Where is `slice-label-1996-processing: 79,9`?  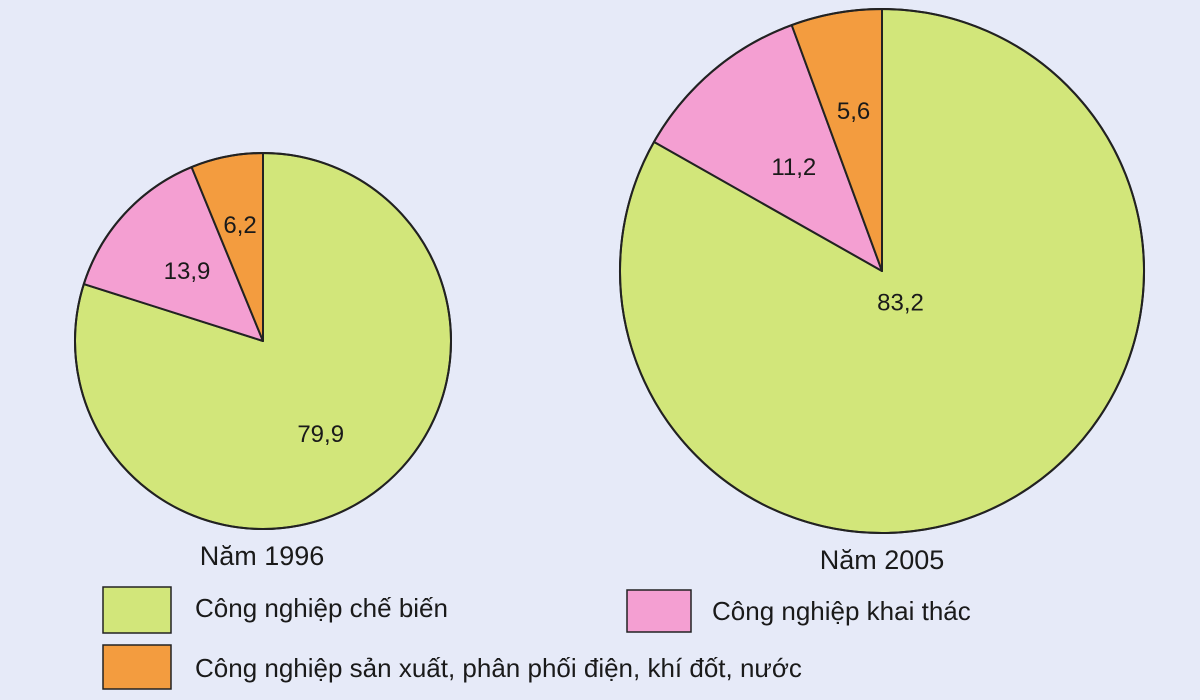
slice-label-1996-processing: 79,9 is located at coordinates (320, 434).